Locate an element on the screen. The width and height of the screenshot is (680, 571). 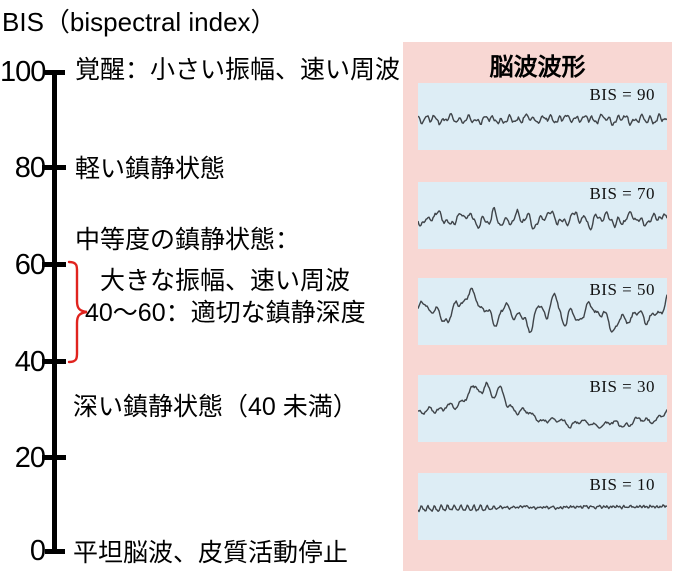
label-moderate-2: 大きな振幅、速い周波 is located at coordinates (225, 281).